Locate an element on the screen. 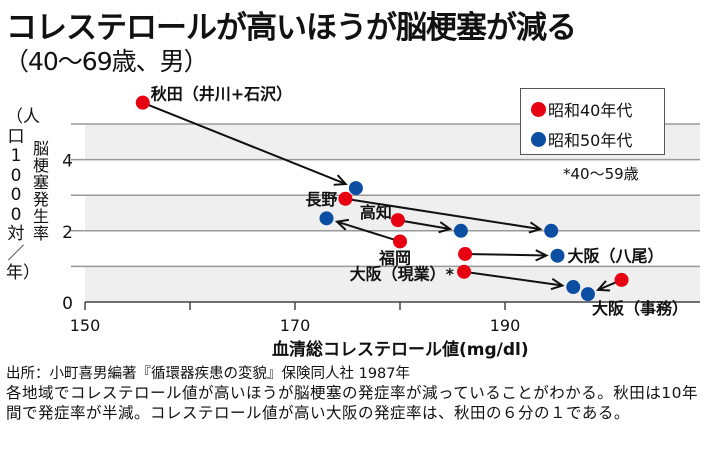 This screenshot has width=710, height=459. x-axis-label-text: 血清総コレステロール値(mg/dl) is located at coordinates (400, 350).